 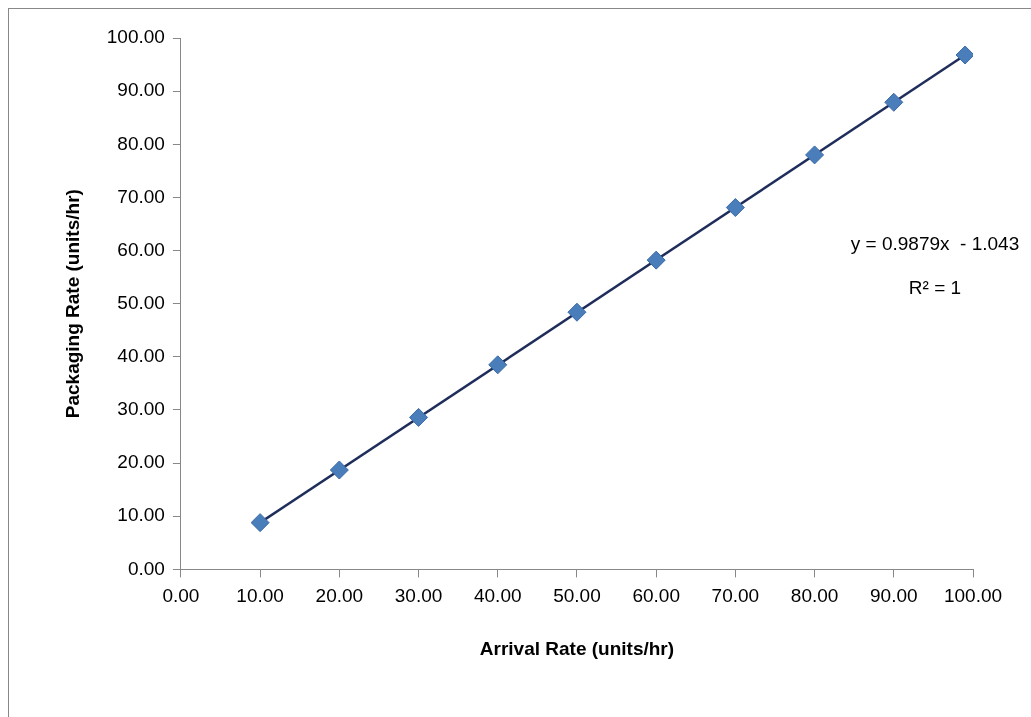 I want to click on x-tick-label: 80.00, so click(x=814, y=596).